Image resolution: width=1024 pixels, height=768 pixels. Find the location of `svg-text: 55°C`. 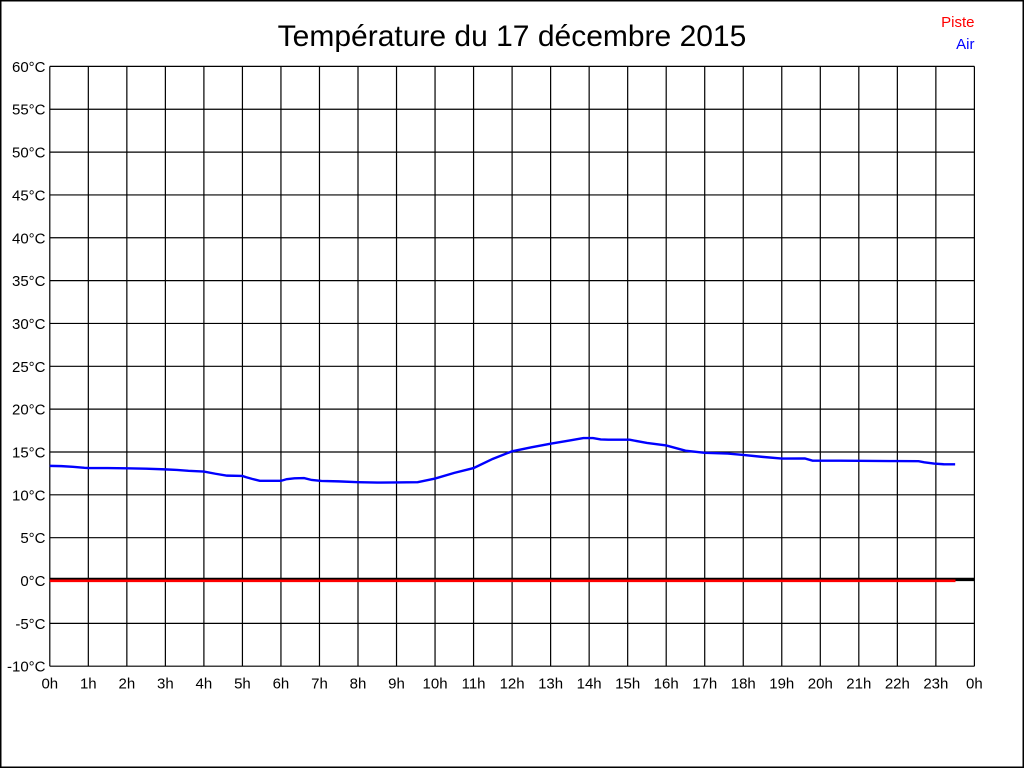

svg-text: 55°C is located at coordinates (29, 110).